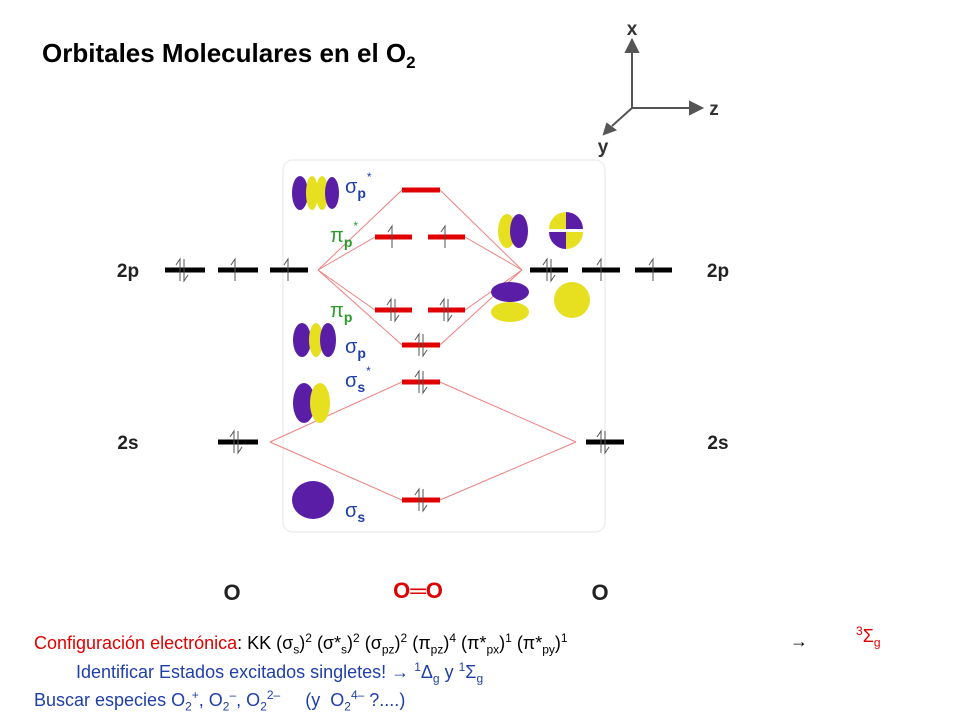  I want to click on text: (y O, so click(312, 700).